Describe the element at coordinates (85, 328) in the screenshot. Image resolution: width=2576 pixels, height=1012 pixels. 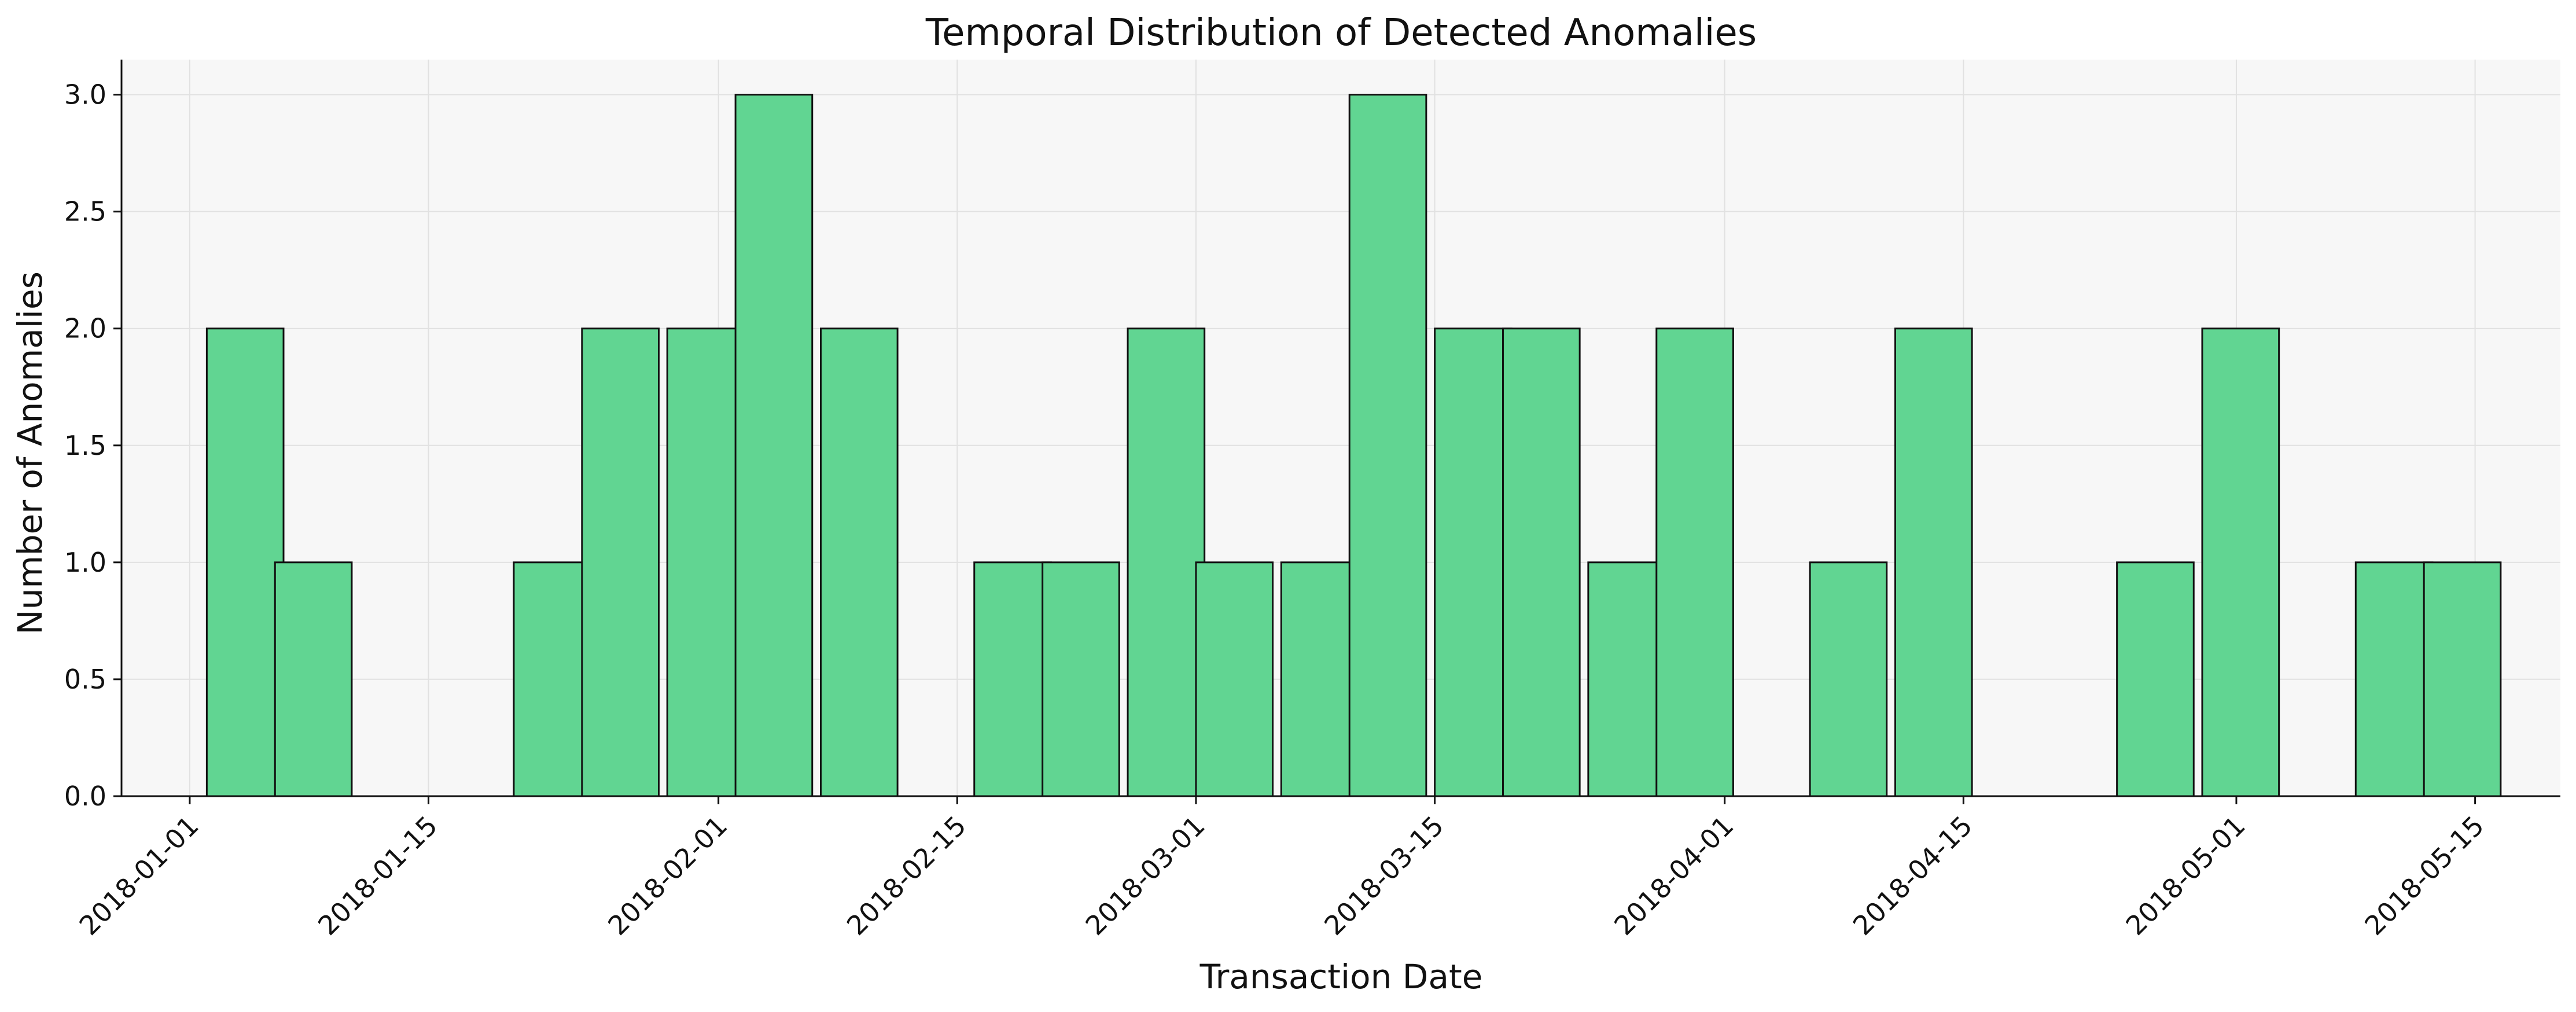
I see `y-tick-label: 2.0` at that location.